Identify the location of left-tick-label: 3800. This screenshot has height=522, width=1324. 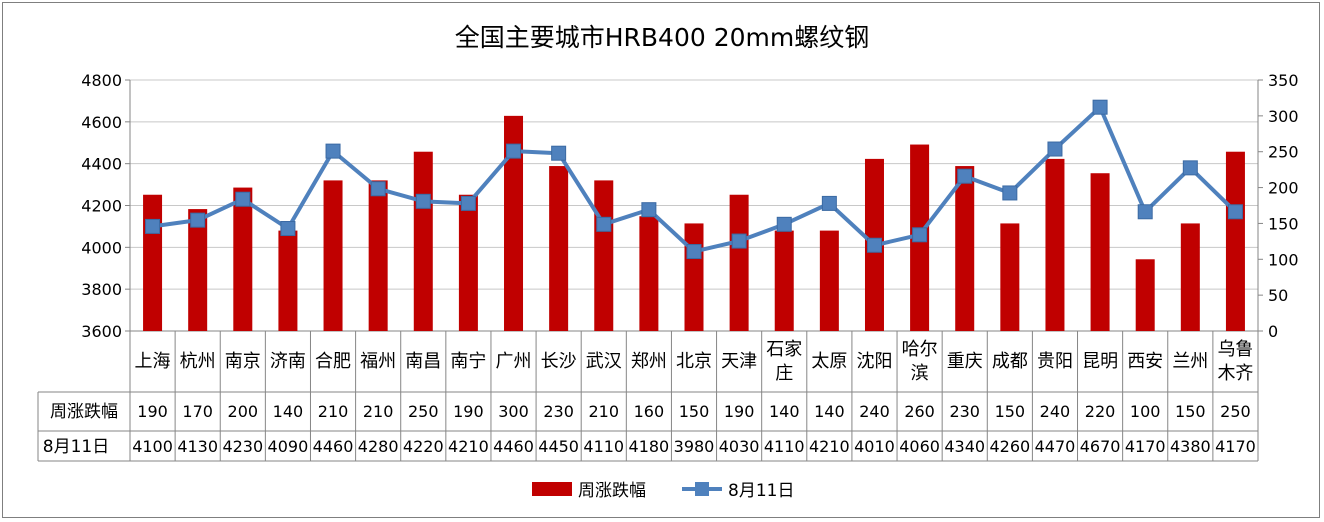
(101, 289).